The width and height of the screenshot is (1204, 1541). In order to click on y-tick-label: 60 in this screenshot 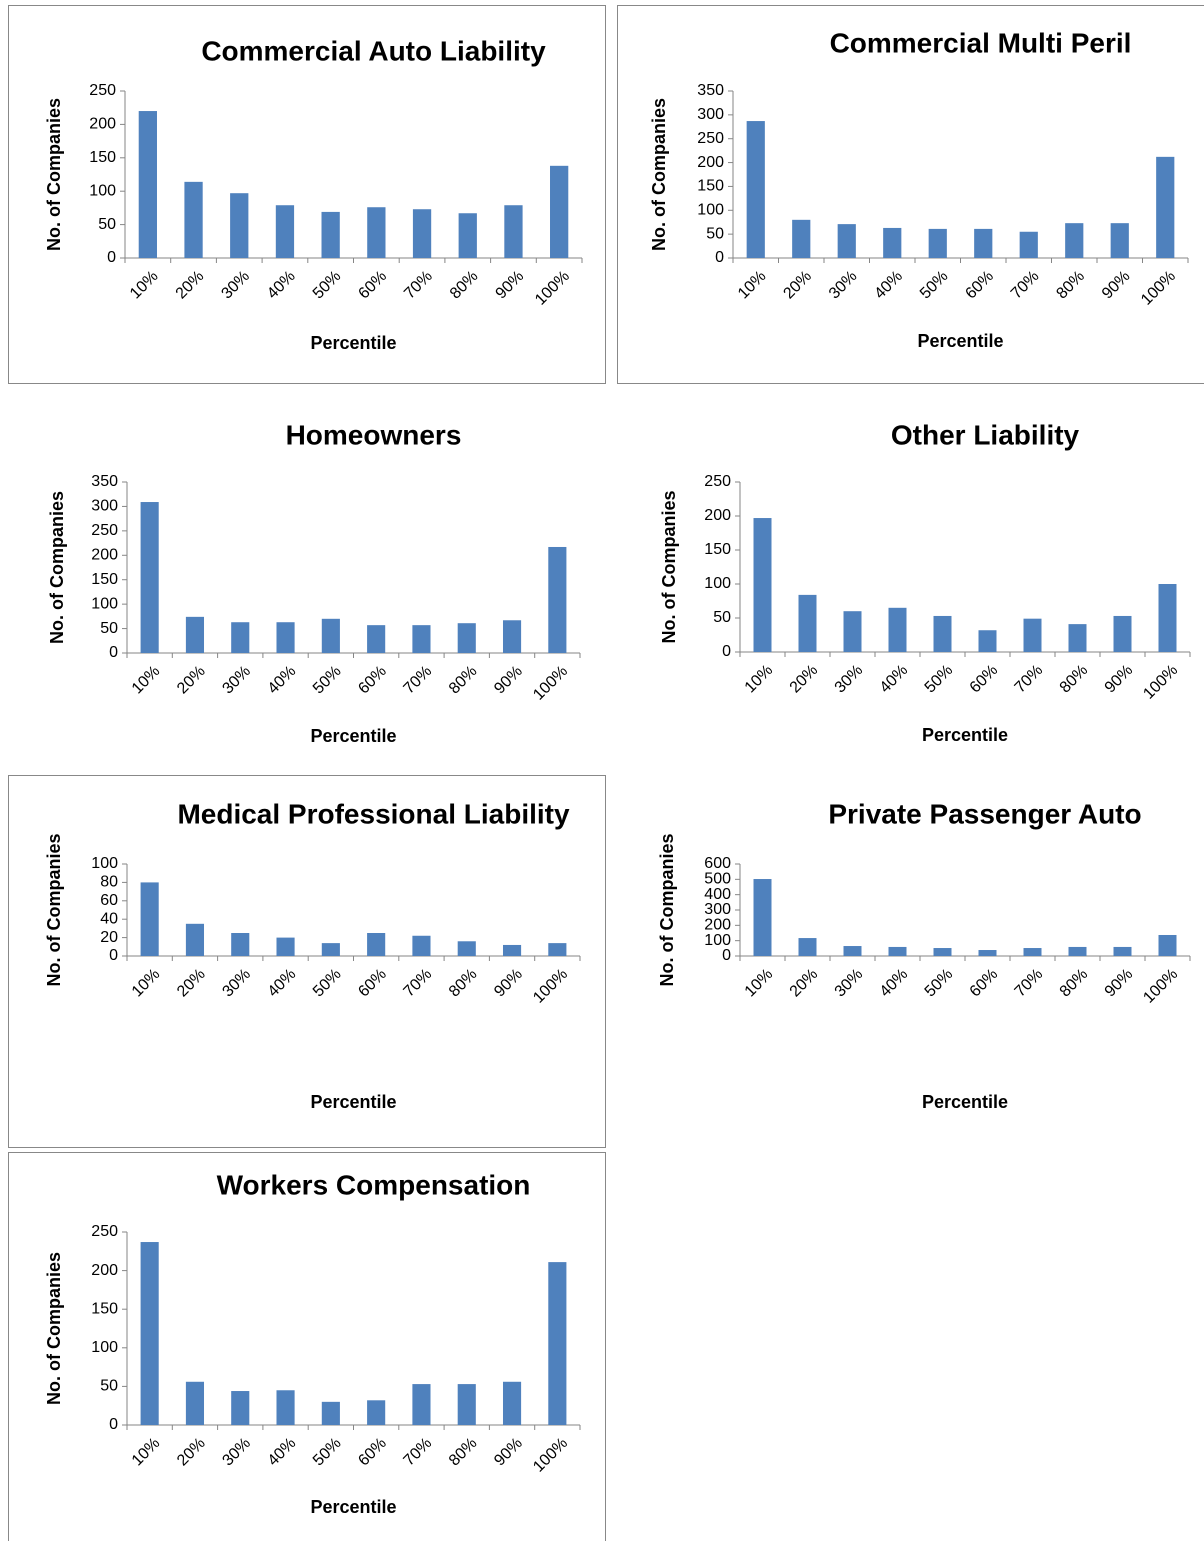, I will do `click(109, 900)`.